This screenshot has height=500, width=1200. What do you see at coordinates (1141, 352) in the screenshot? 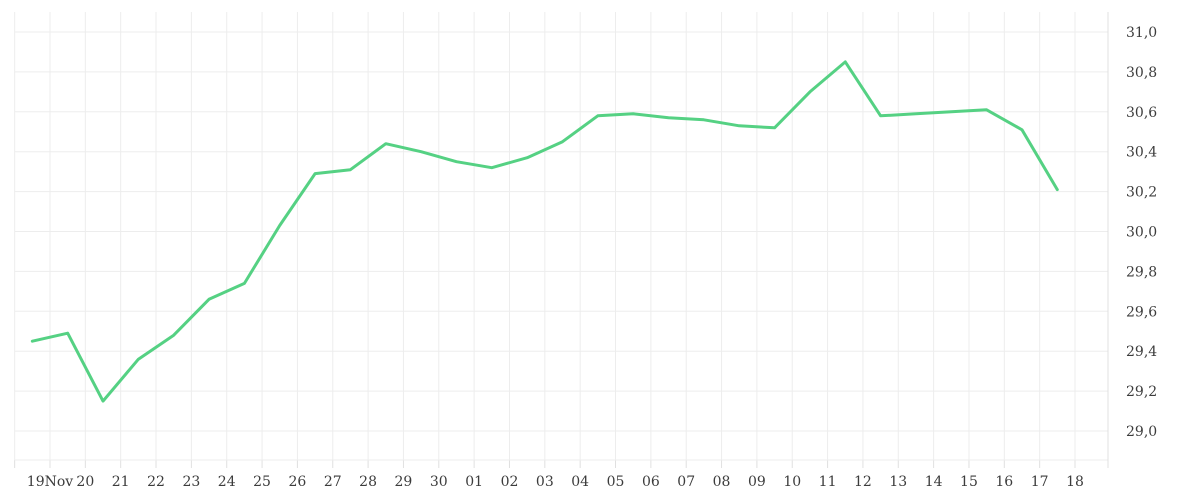
I see `y-tick-label: 29,4` at bounding box center [1141, 352].